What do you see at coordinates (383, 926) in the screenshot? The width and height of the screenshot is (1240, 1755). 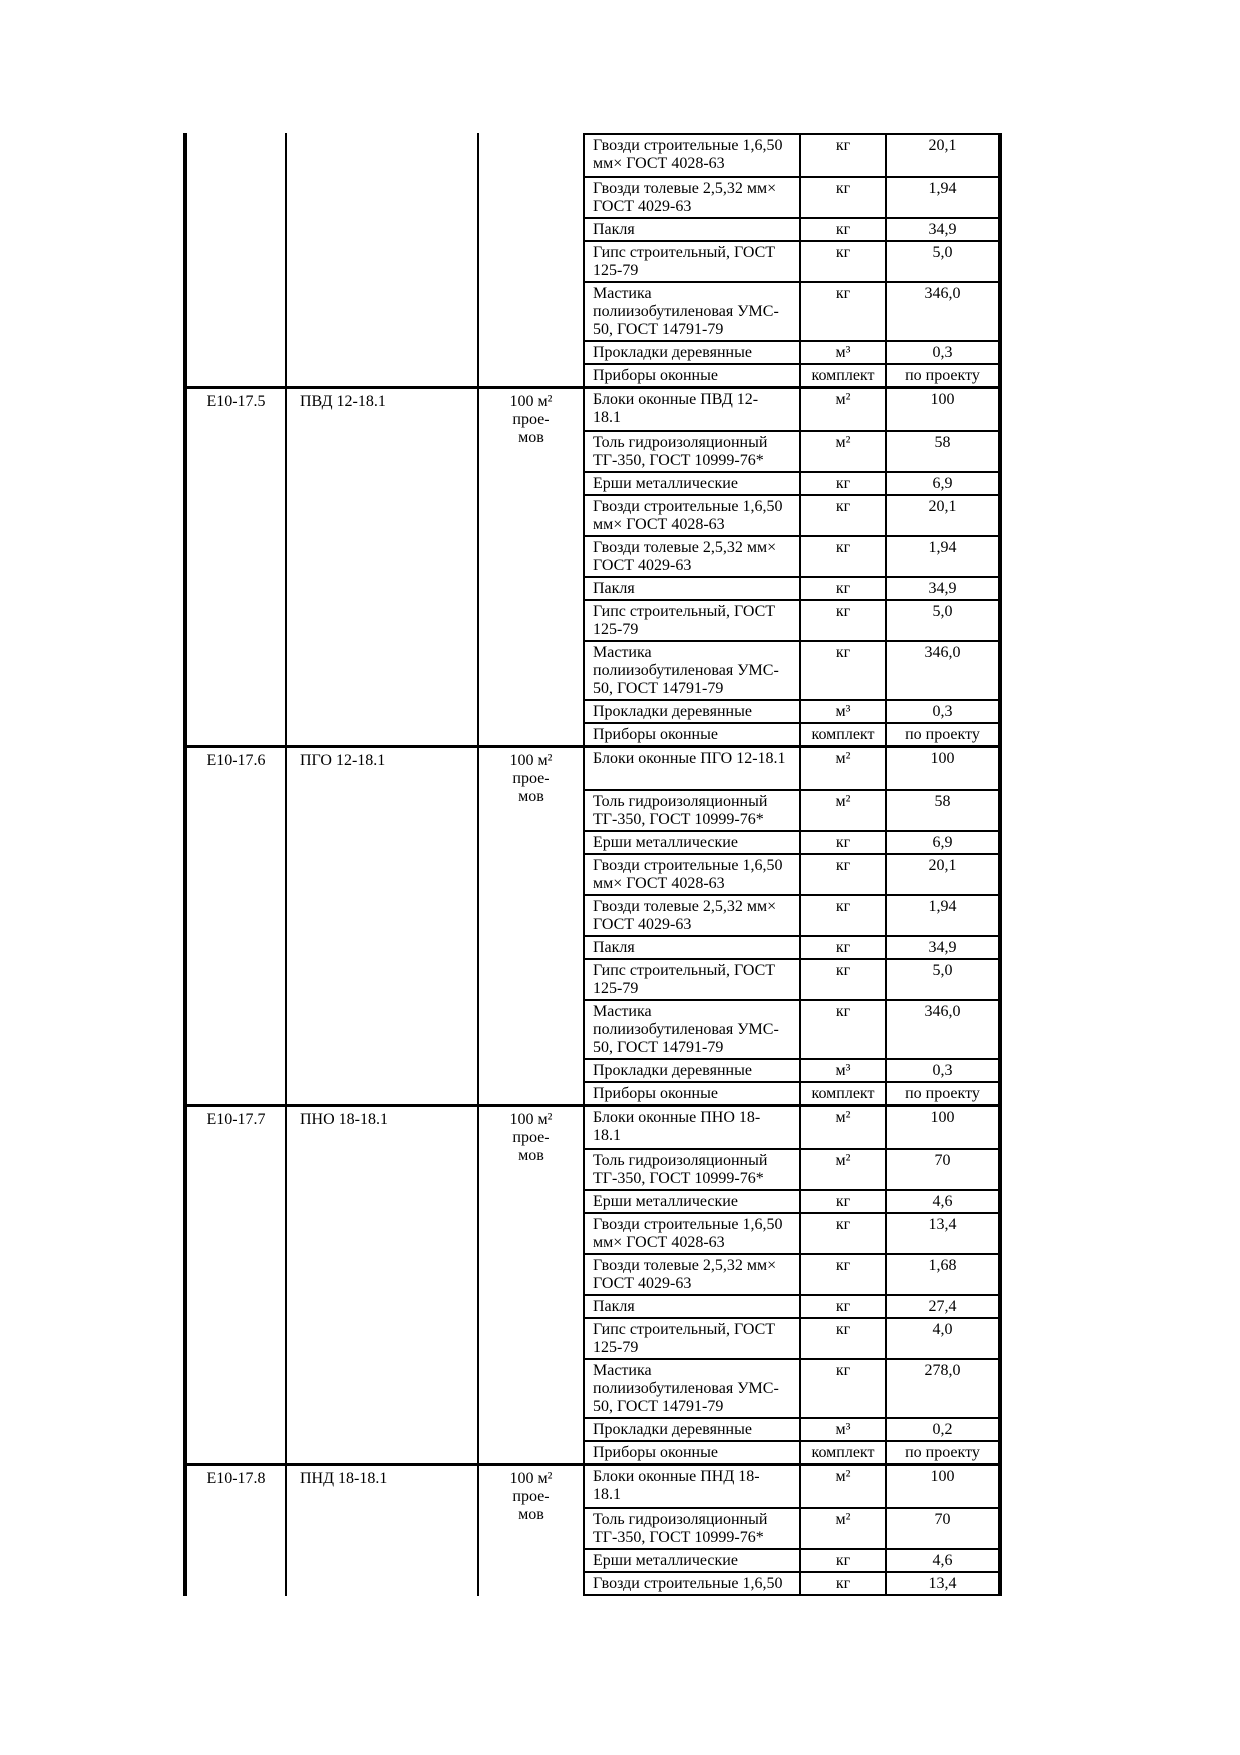 I see `item-name: ПГО 12-18.1` at bounding box center [383, 926].